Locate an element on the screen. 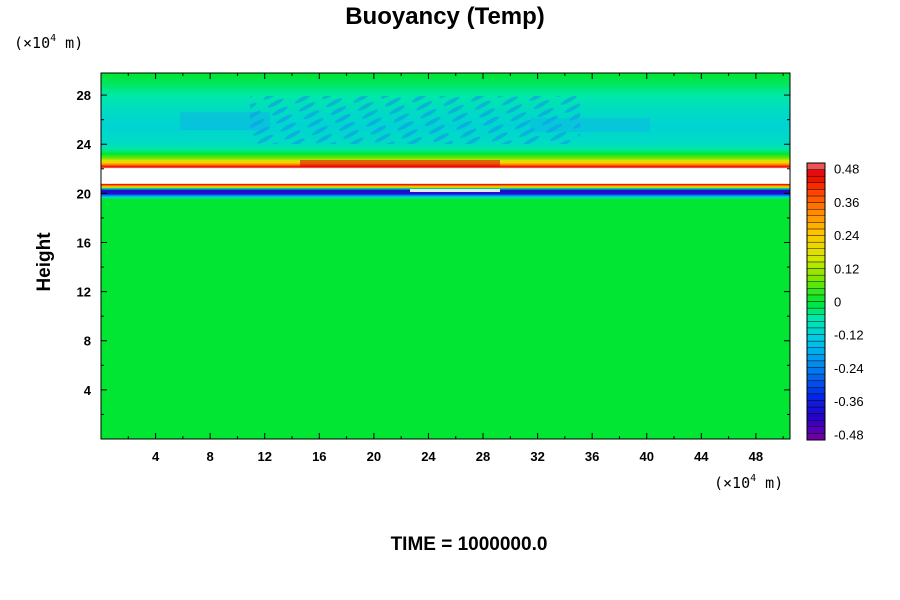 This screenshot has height=600, width=900. colorbar-label: -0.48 is located at coordinates (849, 434).